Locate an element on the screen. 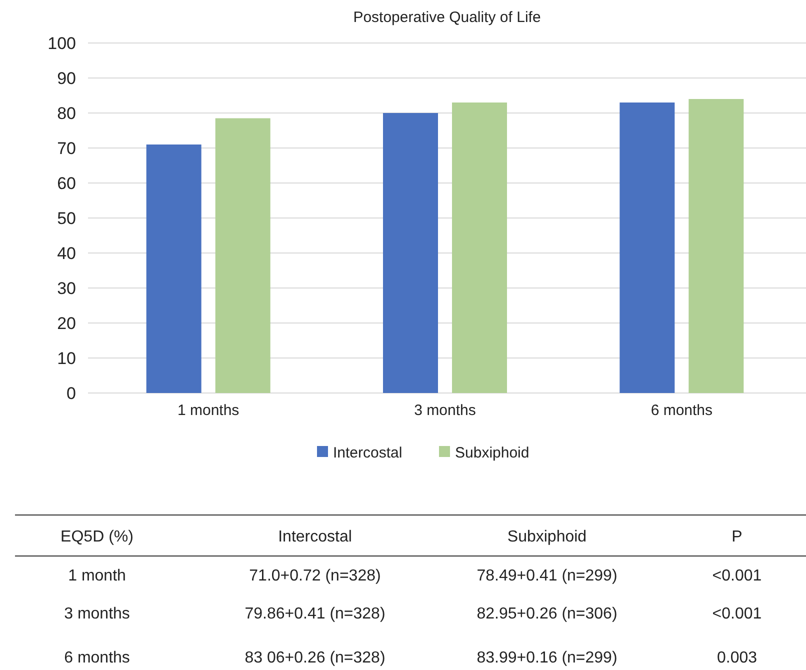 The height and width of the screenshot is (670, 806). text: 6 months is located at coordinates (97, 658).